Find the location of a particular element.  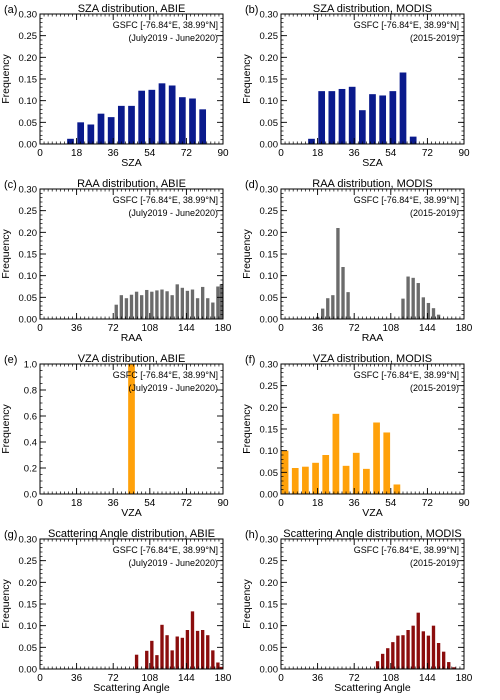

x-axis-label: Scattering Angle is located at coordinates (372, 688).